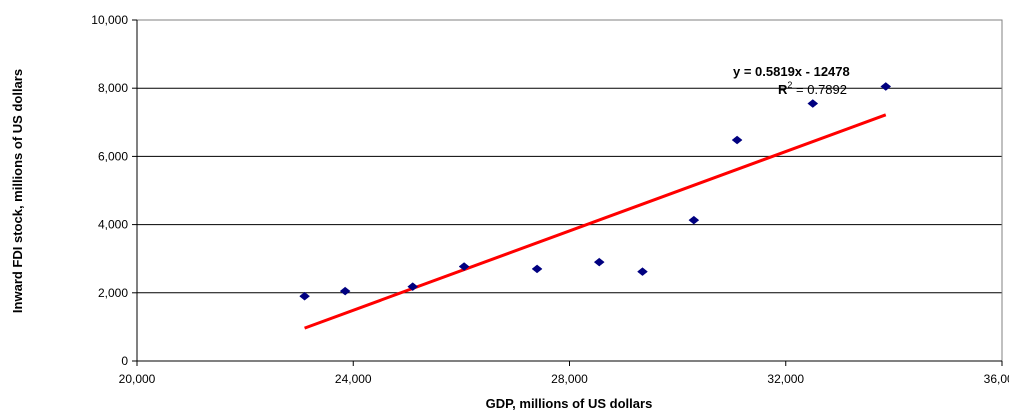 This screenshot has width=1009, height=411. I want to click on r-squared-exponent: 2, so click(789, 85).